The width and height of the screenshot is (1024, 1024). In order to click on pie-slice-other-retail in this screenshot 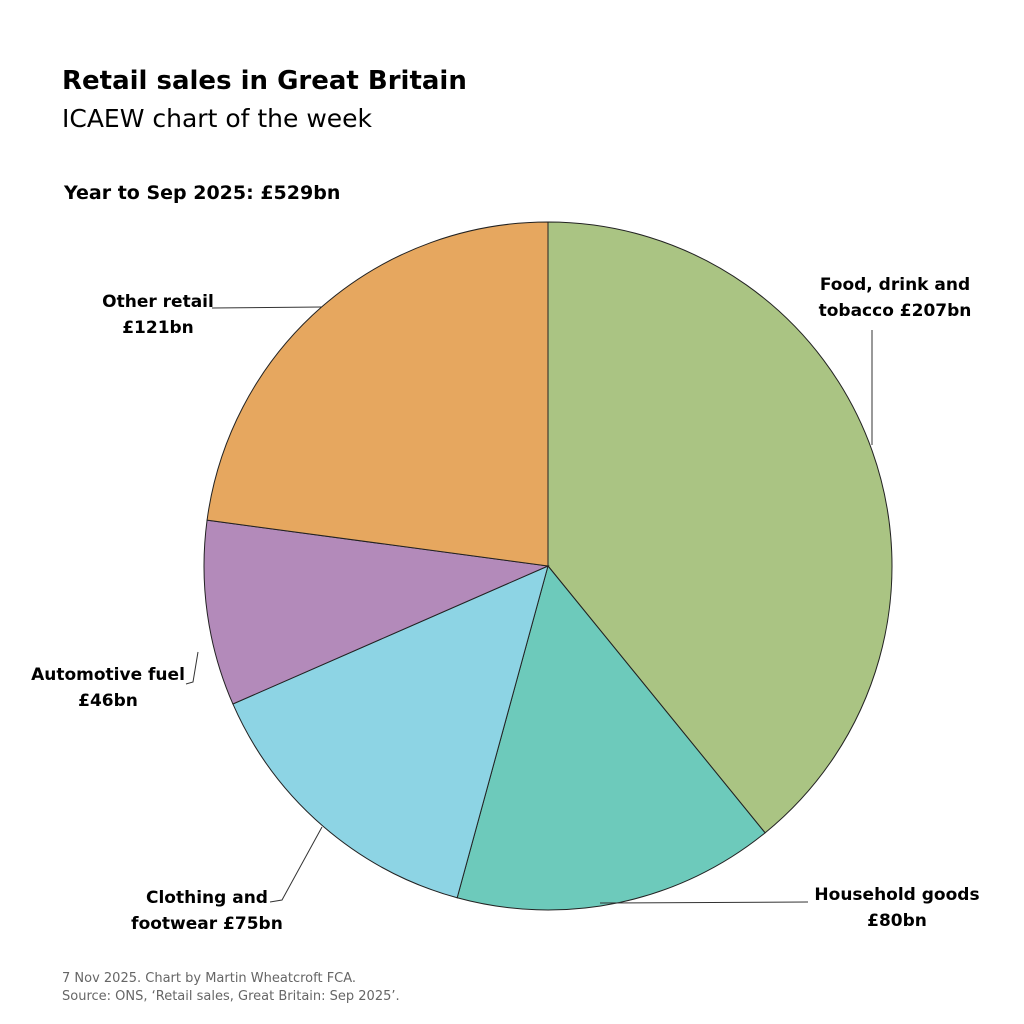, I will do `click(377, 394)`.